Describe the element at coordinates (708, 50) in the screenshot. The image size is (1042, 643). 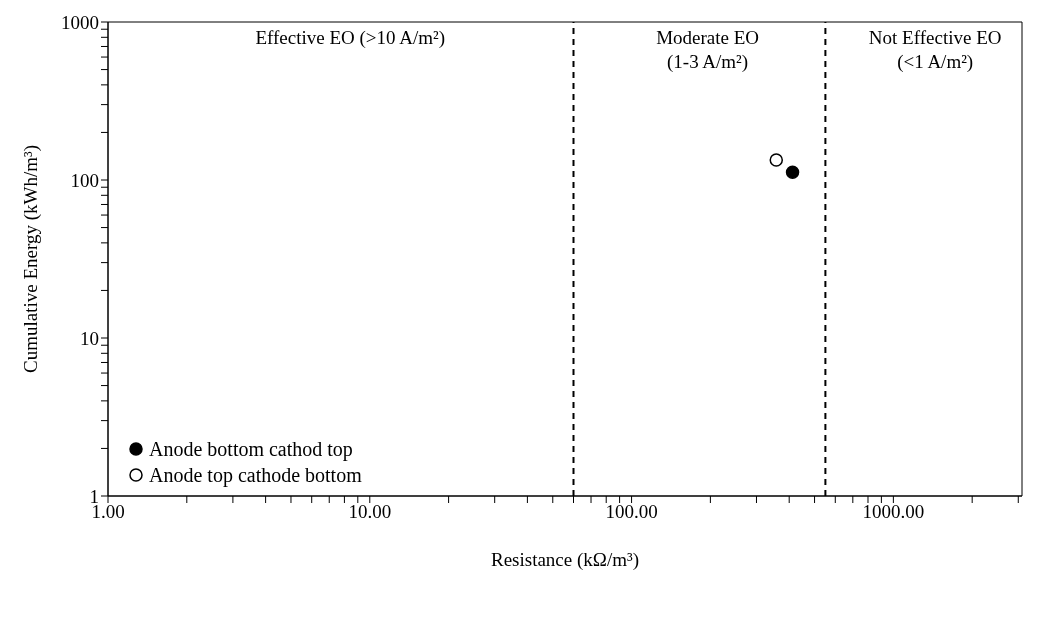
I see `annotation: Moderate EO (1-3 A/m²)` at that location.